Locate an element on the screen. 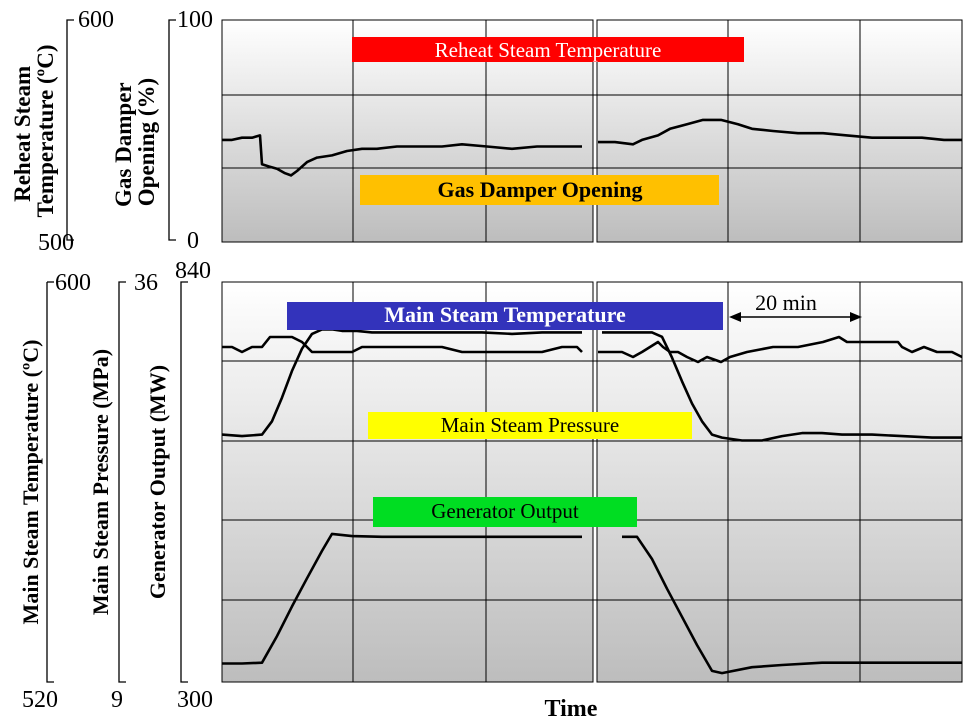  legend-main-temp-text: Main Steam Temperature is located at coordinates (505, 314).